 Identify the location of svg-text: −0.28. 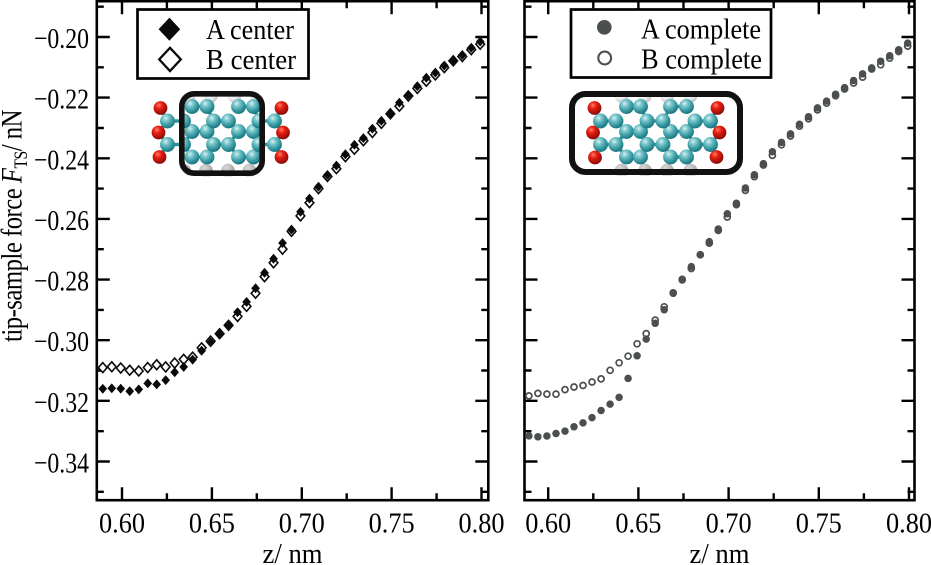
(61, 282).